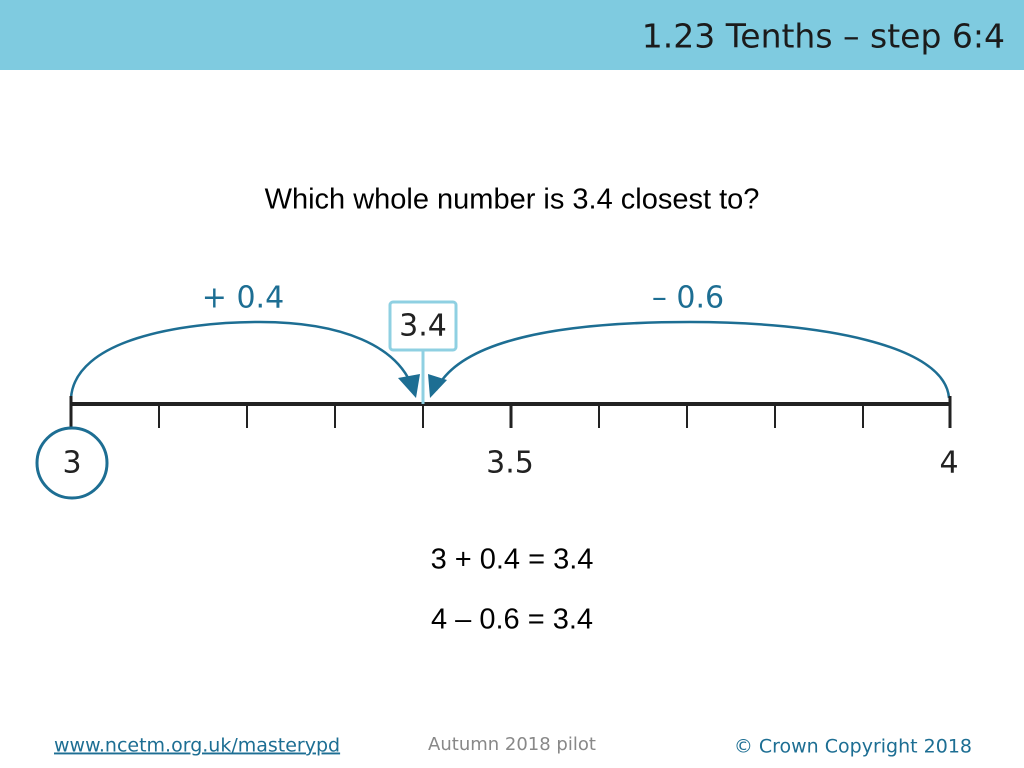 This screenshot has height=768, width=1024. What do you see at coordinates (512, 560) in the screenshot?
I see `equation: 3 + 0.4 = 3.4` at bounding box center [512, 560].